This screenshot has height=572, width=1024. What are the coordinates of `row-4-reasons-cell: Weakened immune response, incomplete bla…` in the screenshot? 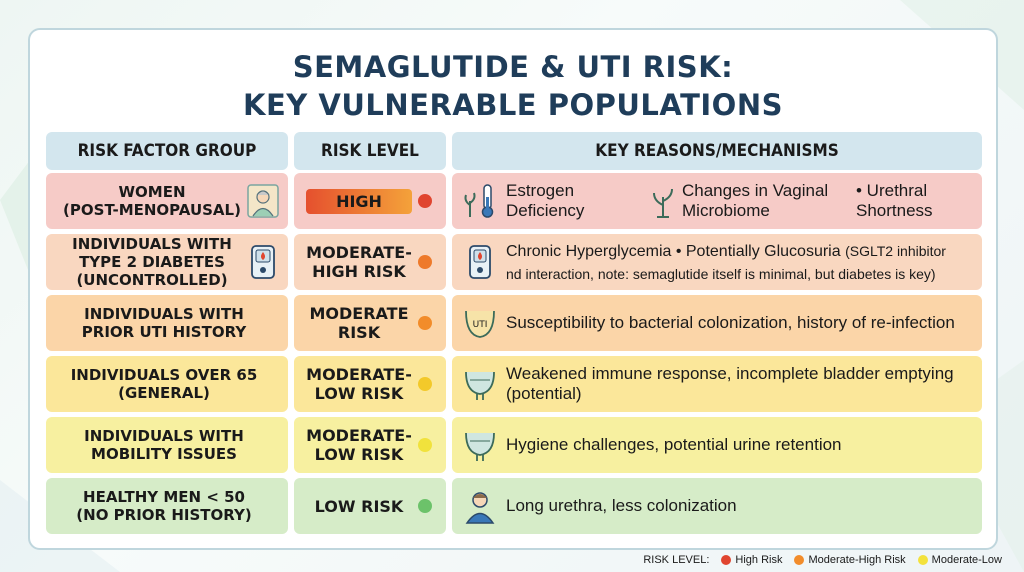 It's located at (717, 384).